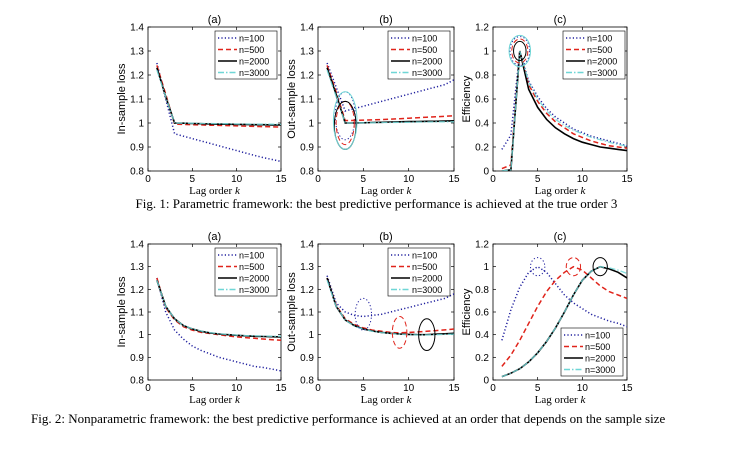 The width and height of the screenshot is (753, 457). What do you see at coordinates (467, 98) in the screenshot?
I see `y-axis-label: Efficiency` at bounding box center [467, 98].